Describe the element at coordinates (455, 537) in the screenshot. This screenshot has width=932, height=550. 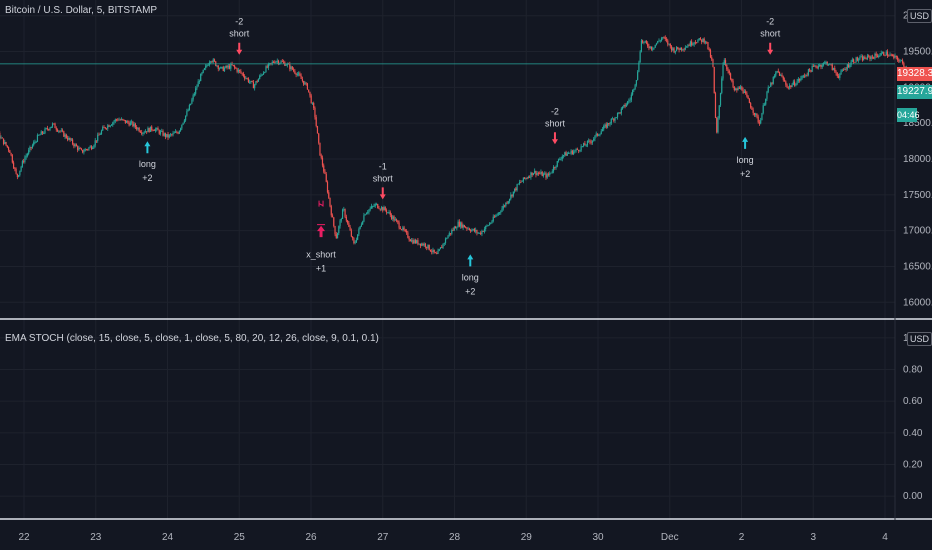
I see `x-tick-label: 28` at that location.